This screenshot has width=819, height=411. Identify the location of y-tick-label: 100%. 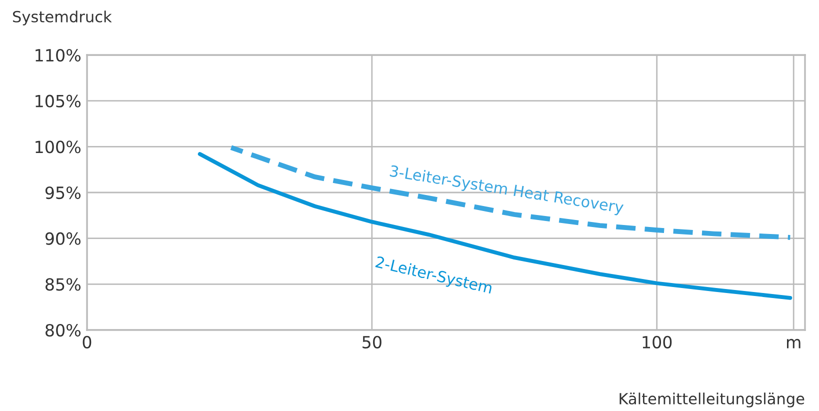
(58, 147).